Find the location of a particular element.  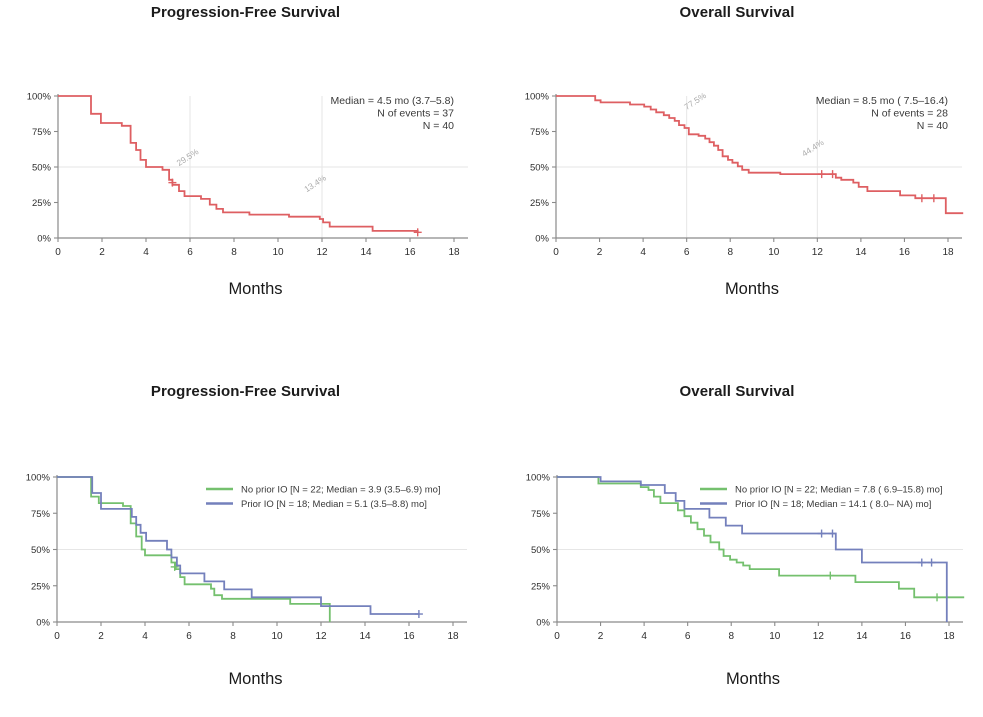

annotation-line: N of events = 37 is located at coordinates (415, 114).